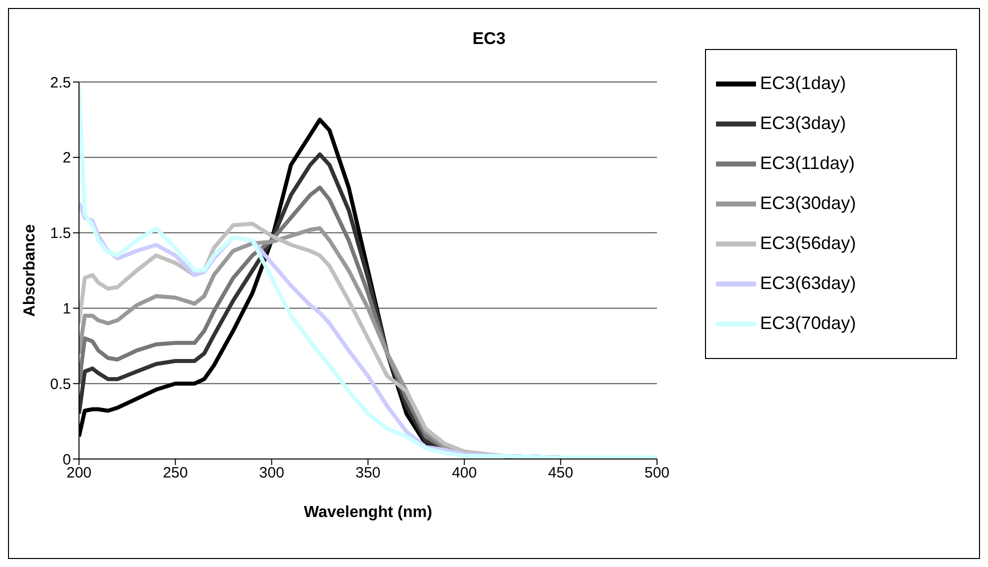  I want to click on x-tick-label: 350, so click(368, 473).